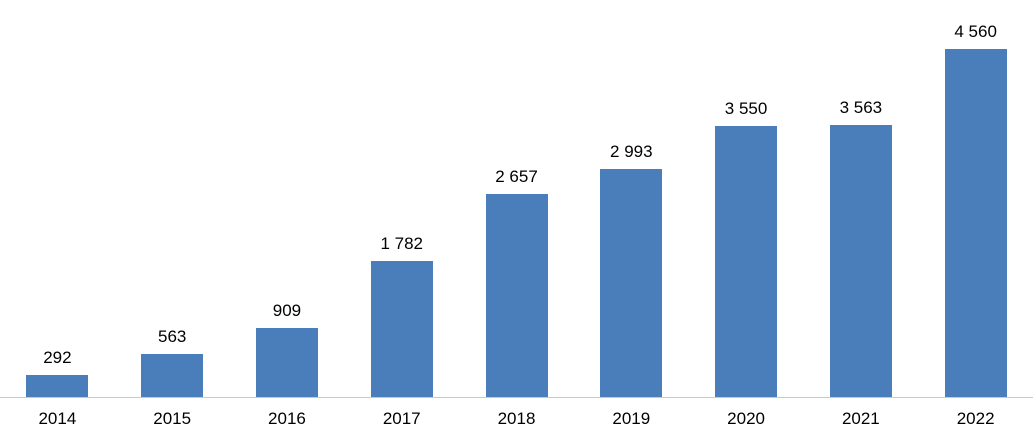 The width and height of the screenshot is (1033, 445). I want to click on x-axis-label: 2018, so click(516, 418).